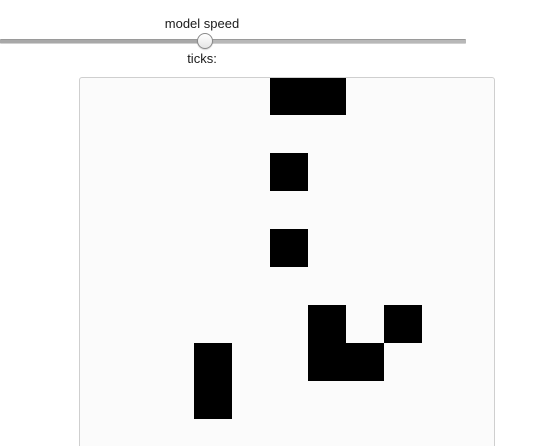 The width and height of the screenshot is (555, 446). What do you see at coordinates (102, 41) in the screenshot?
I see `model-speed-slider-fill` at bounding box center [102, 41].